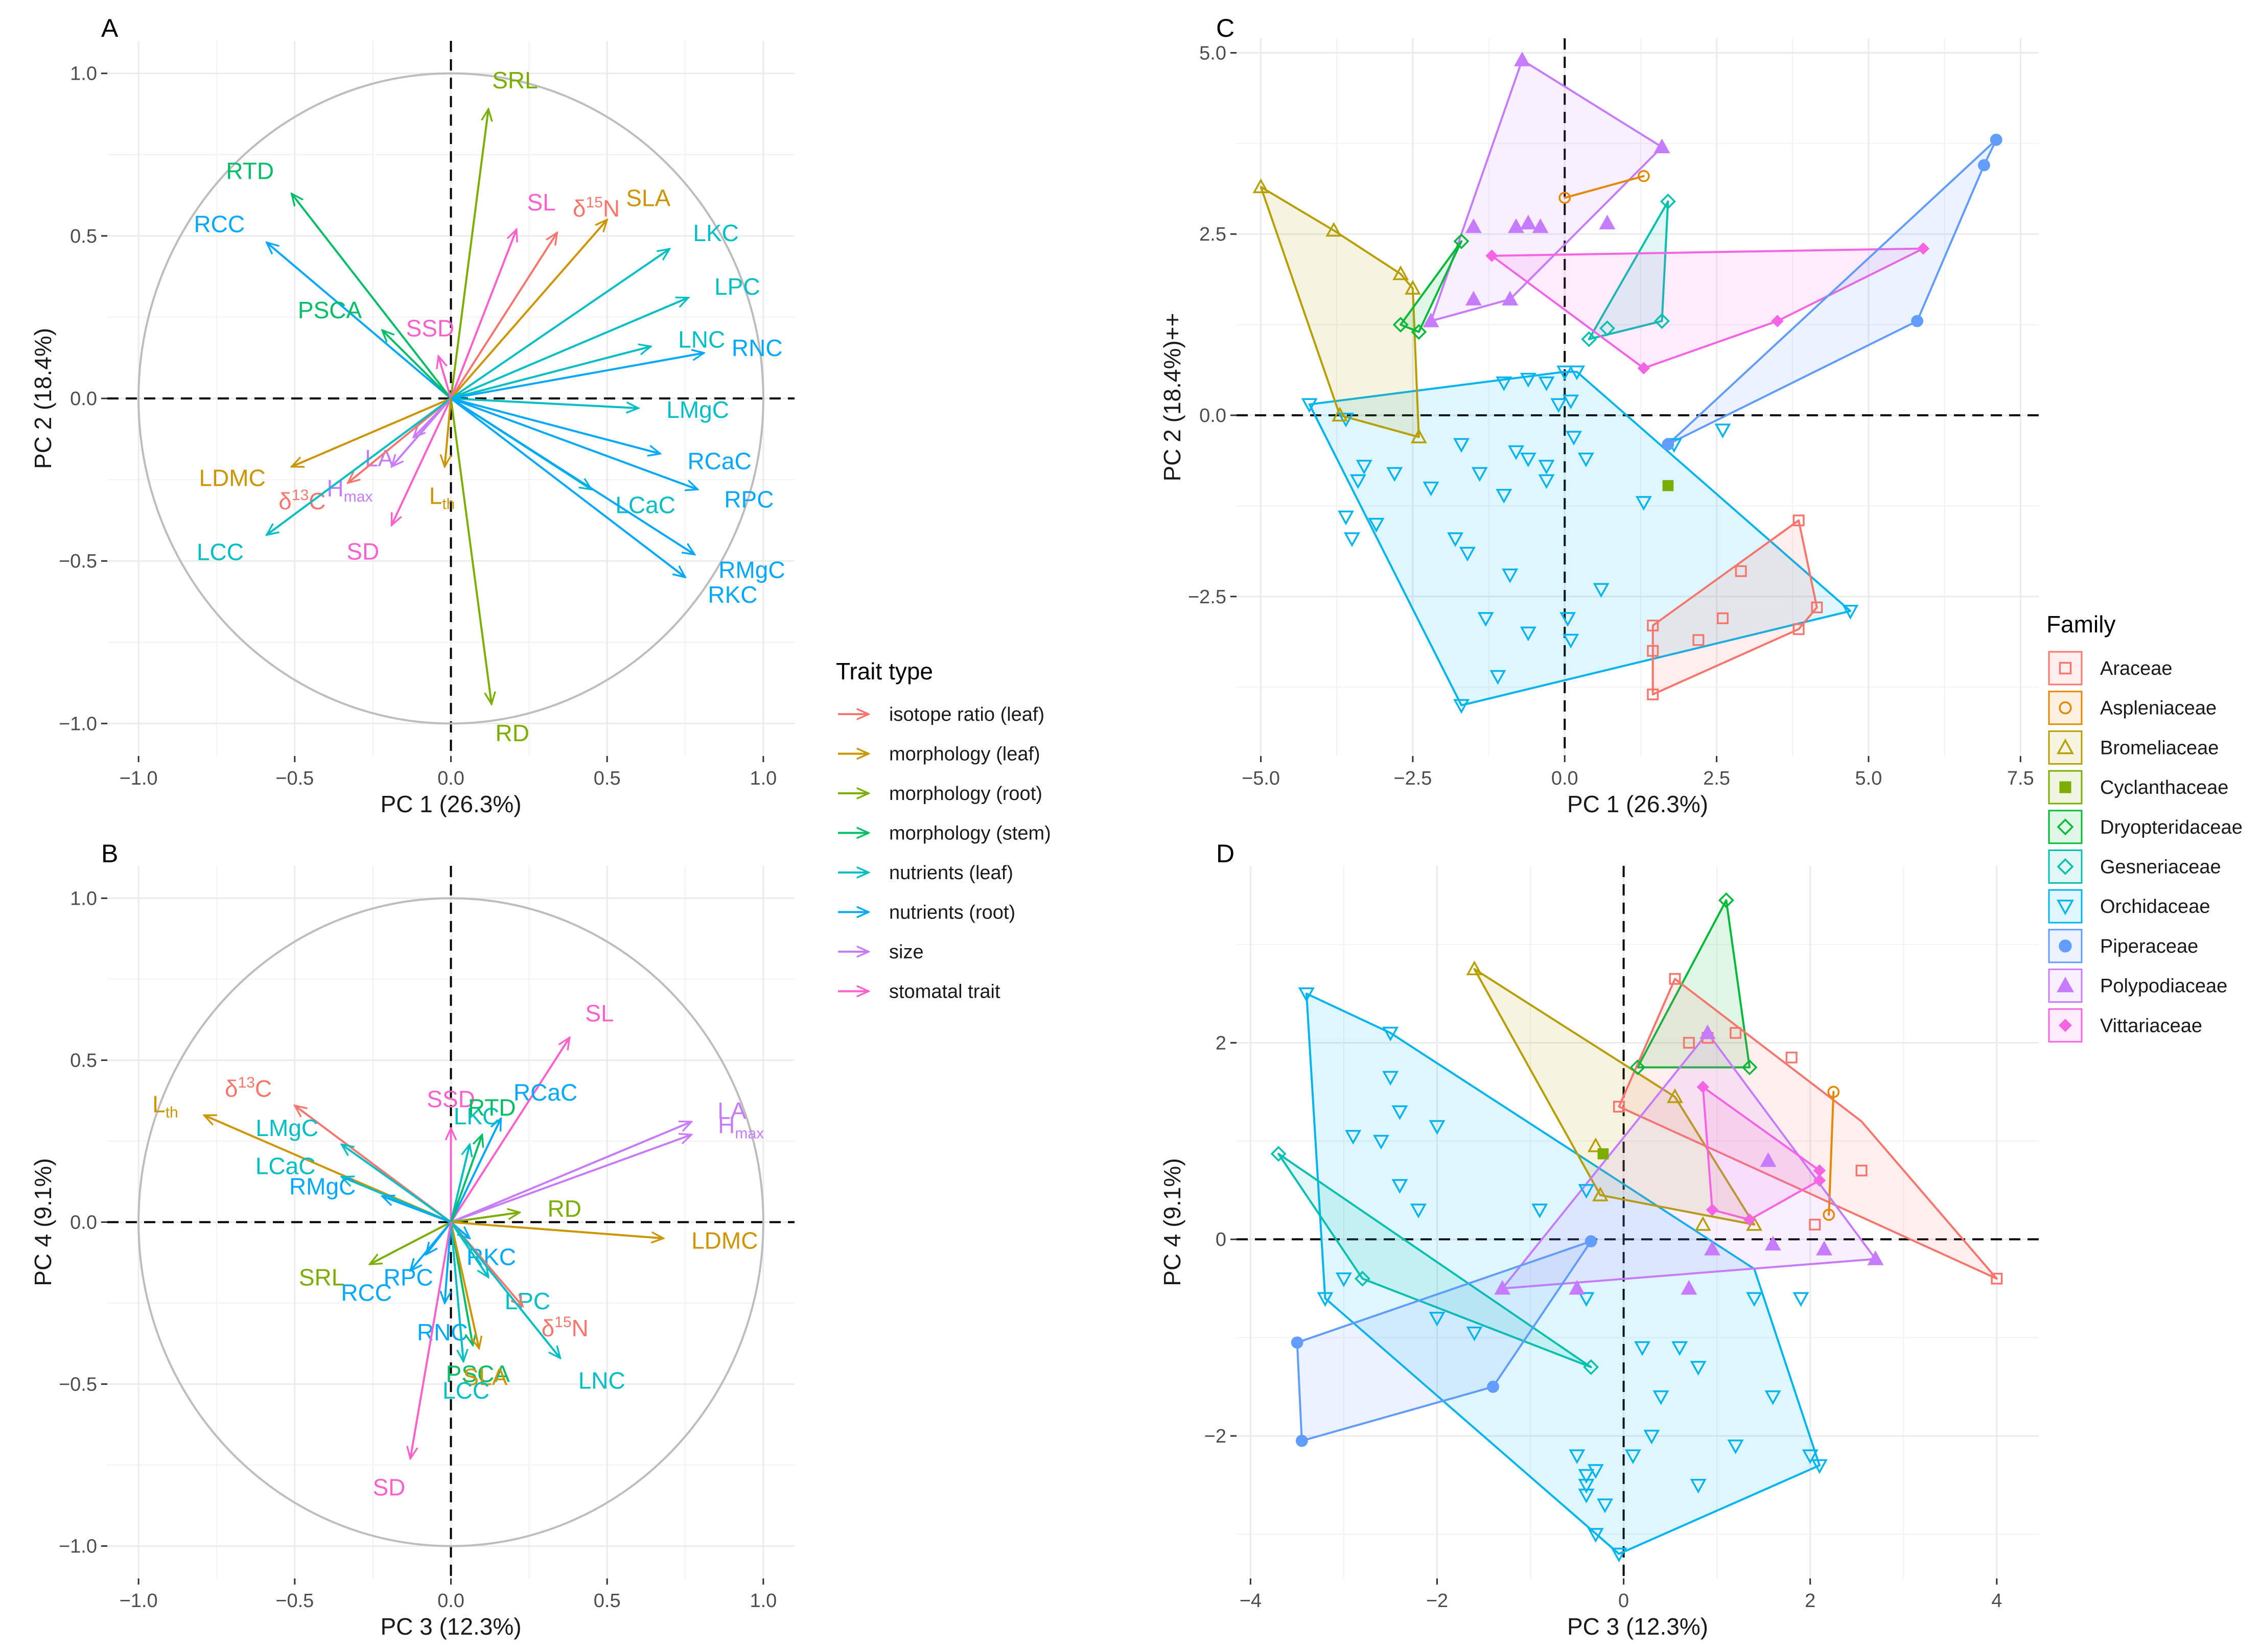  Describe the element at coordinates (1213, 234) in the screenshot. I see `y-tick-label: 2.5` at that location.